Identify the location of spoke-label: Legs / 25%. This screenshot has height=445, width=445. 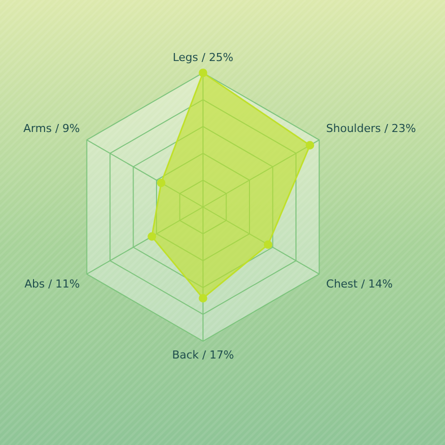
(203, 57).